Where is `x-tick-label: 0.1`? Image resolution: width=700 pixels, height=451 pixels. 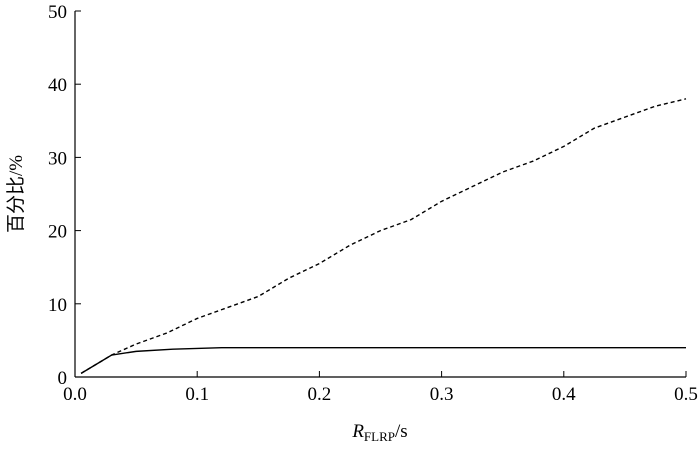 x-tick-label: 0.1 is located at coordinates (197, 394).